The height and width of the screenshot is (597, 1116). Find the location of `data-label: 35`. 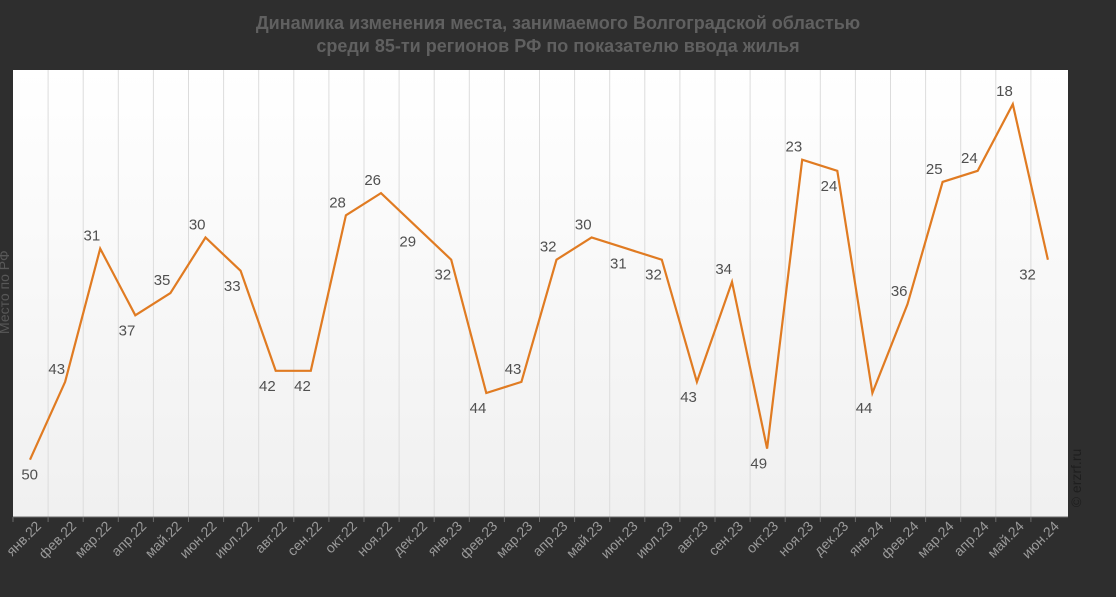

data-label: 35 is located at coordinates (162, 280).